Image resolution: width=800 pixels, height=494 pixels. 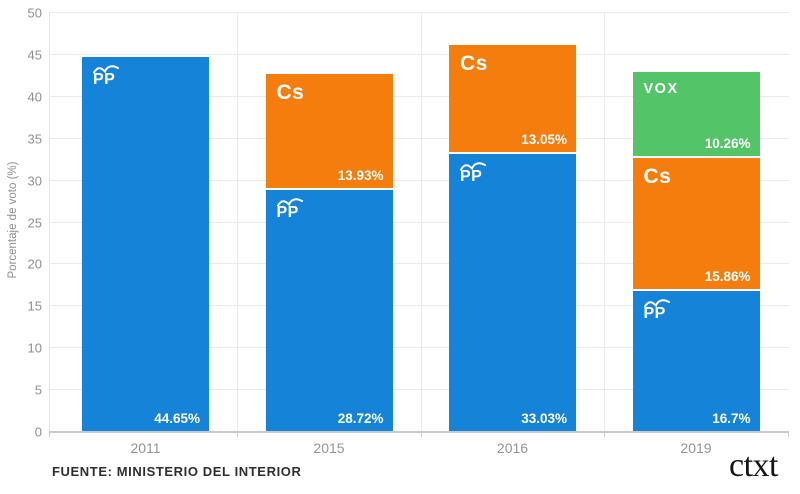 What do you see at coordinates (329, 448) in the screenshot?
I see `x-tick-label-2015: 2015` at bounding box center [329, 448].